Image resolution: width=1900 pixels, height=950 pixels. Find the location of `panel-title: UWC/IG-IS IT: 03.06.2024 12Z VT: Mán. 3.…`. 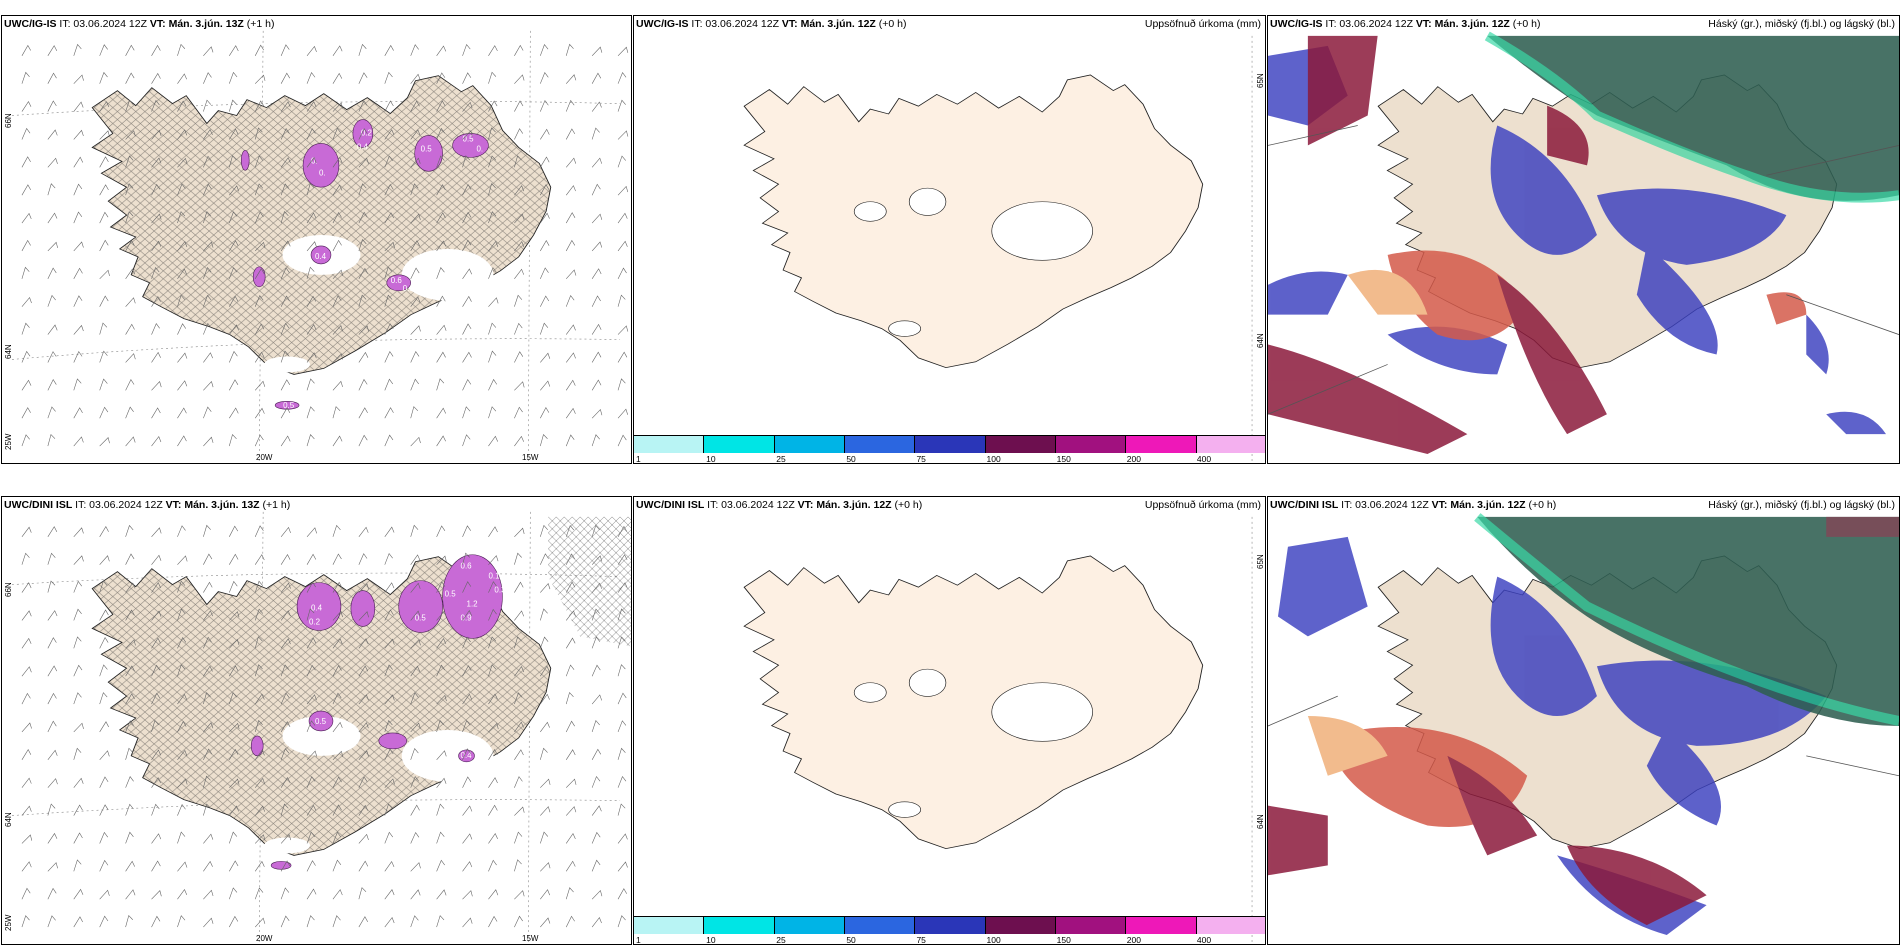

panel-title: UWC/IG-IS IT: 03.06.2024 12Z VT: Mán. 3.… is located at coordinates (139, 24).